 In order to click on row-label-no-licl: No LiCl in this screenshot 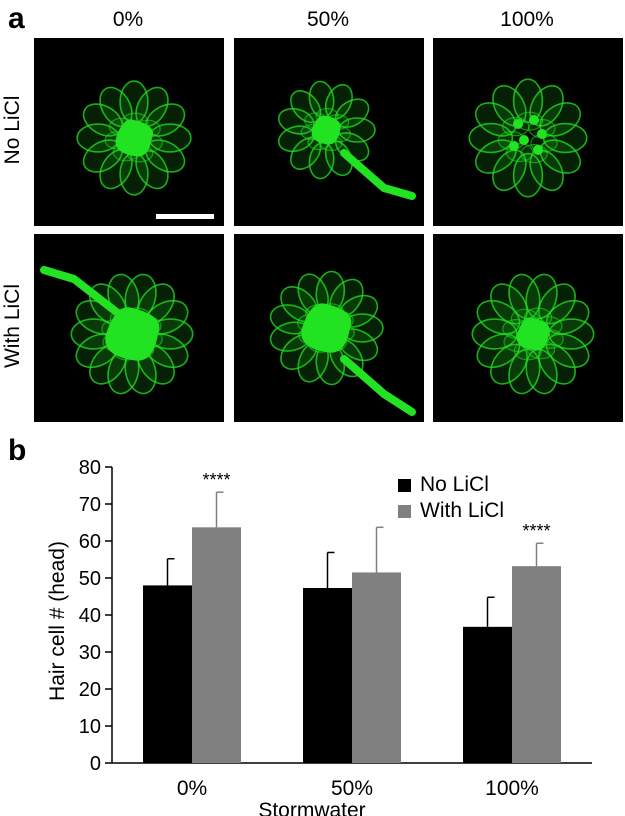, I will do `click(12, 130)`.